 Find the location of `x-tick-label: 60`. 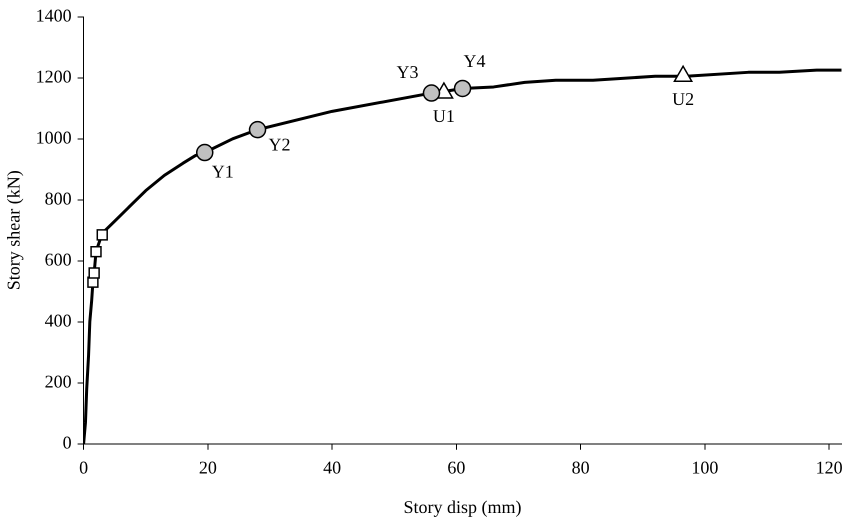

x-tick-label: 60 is located at coordinates (456, 467).